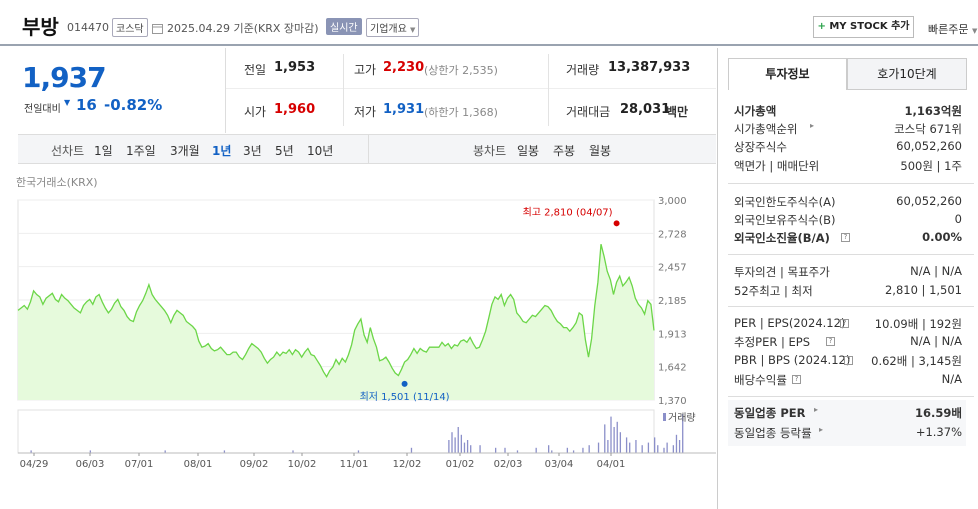 This screenshot has width=978, height=509. Describe the element at coordinates (848, 203) in the screenshot. I see `foreign-limit-row: 외국인한도주식수(A) 60,052,260` at that location.